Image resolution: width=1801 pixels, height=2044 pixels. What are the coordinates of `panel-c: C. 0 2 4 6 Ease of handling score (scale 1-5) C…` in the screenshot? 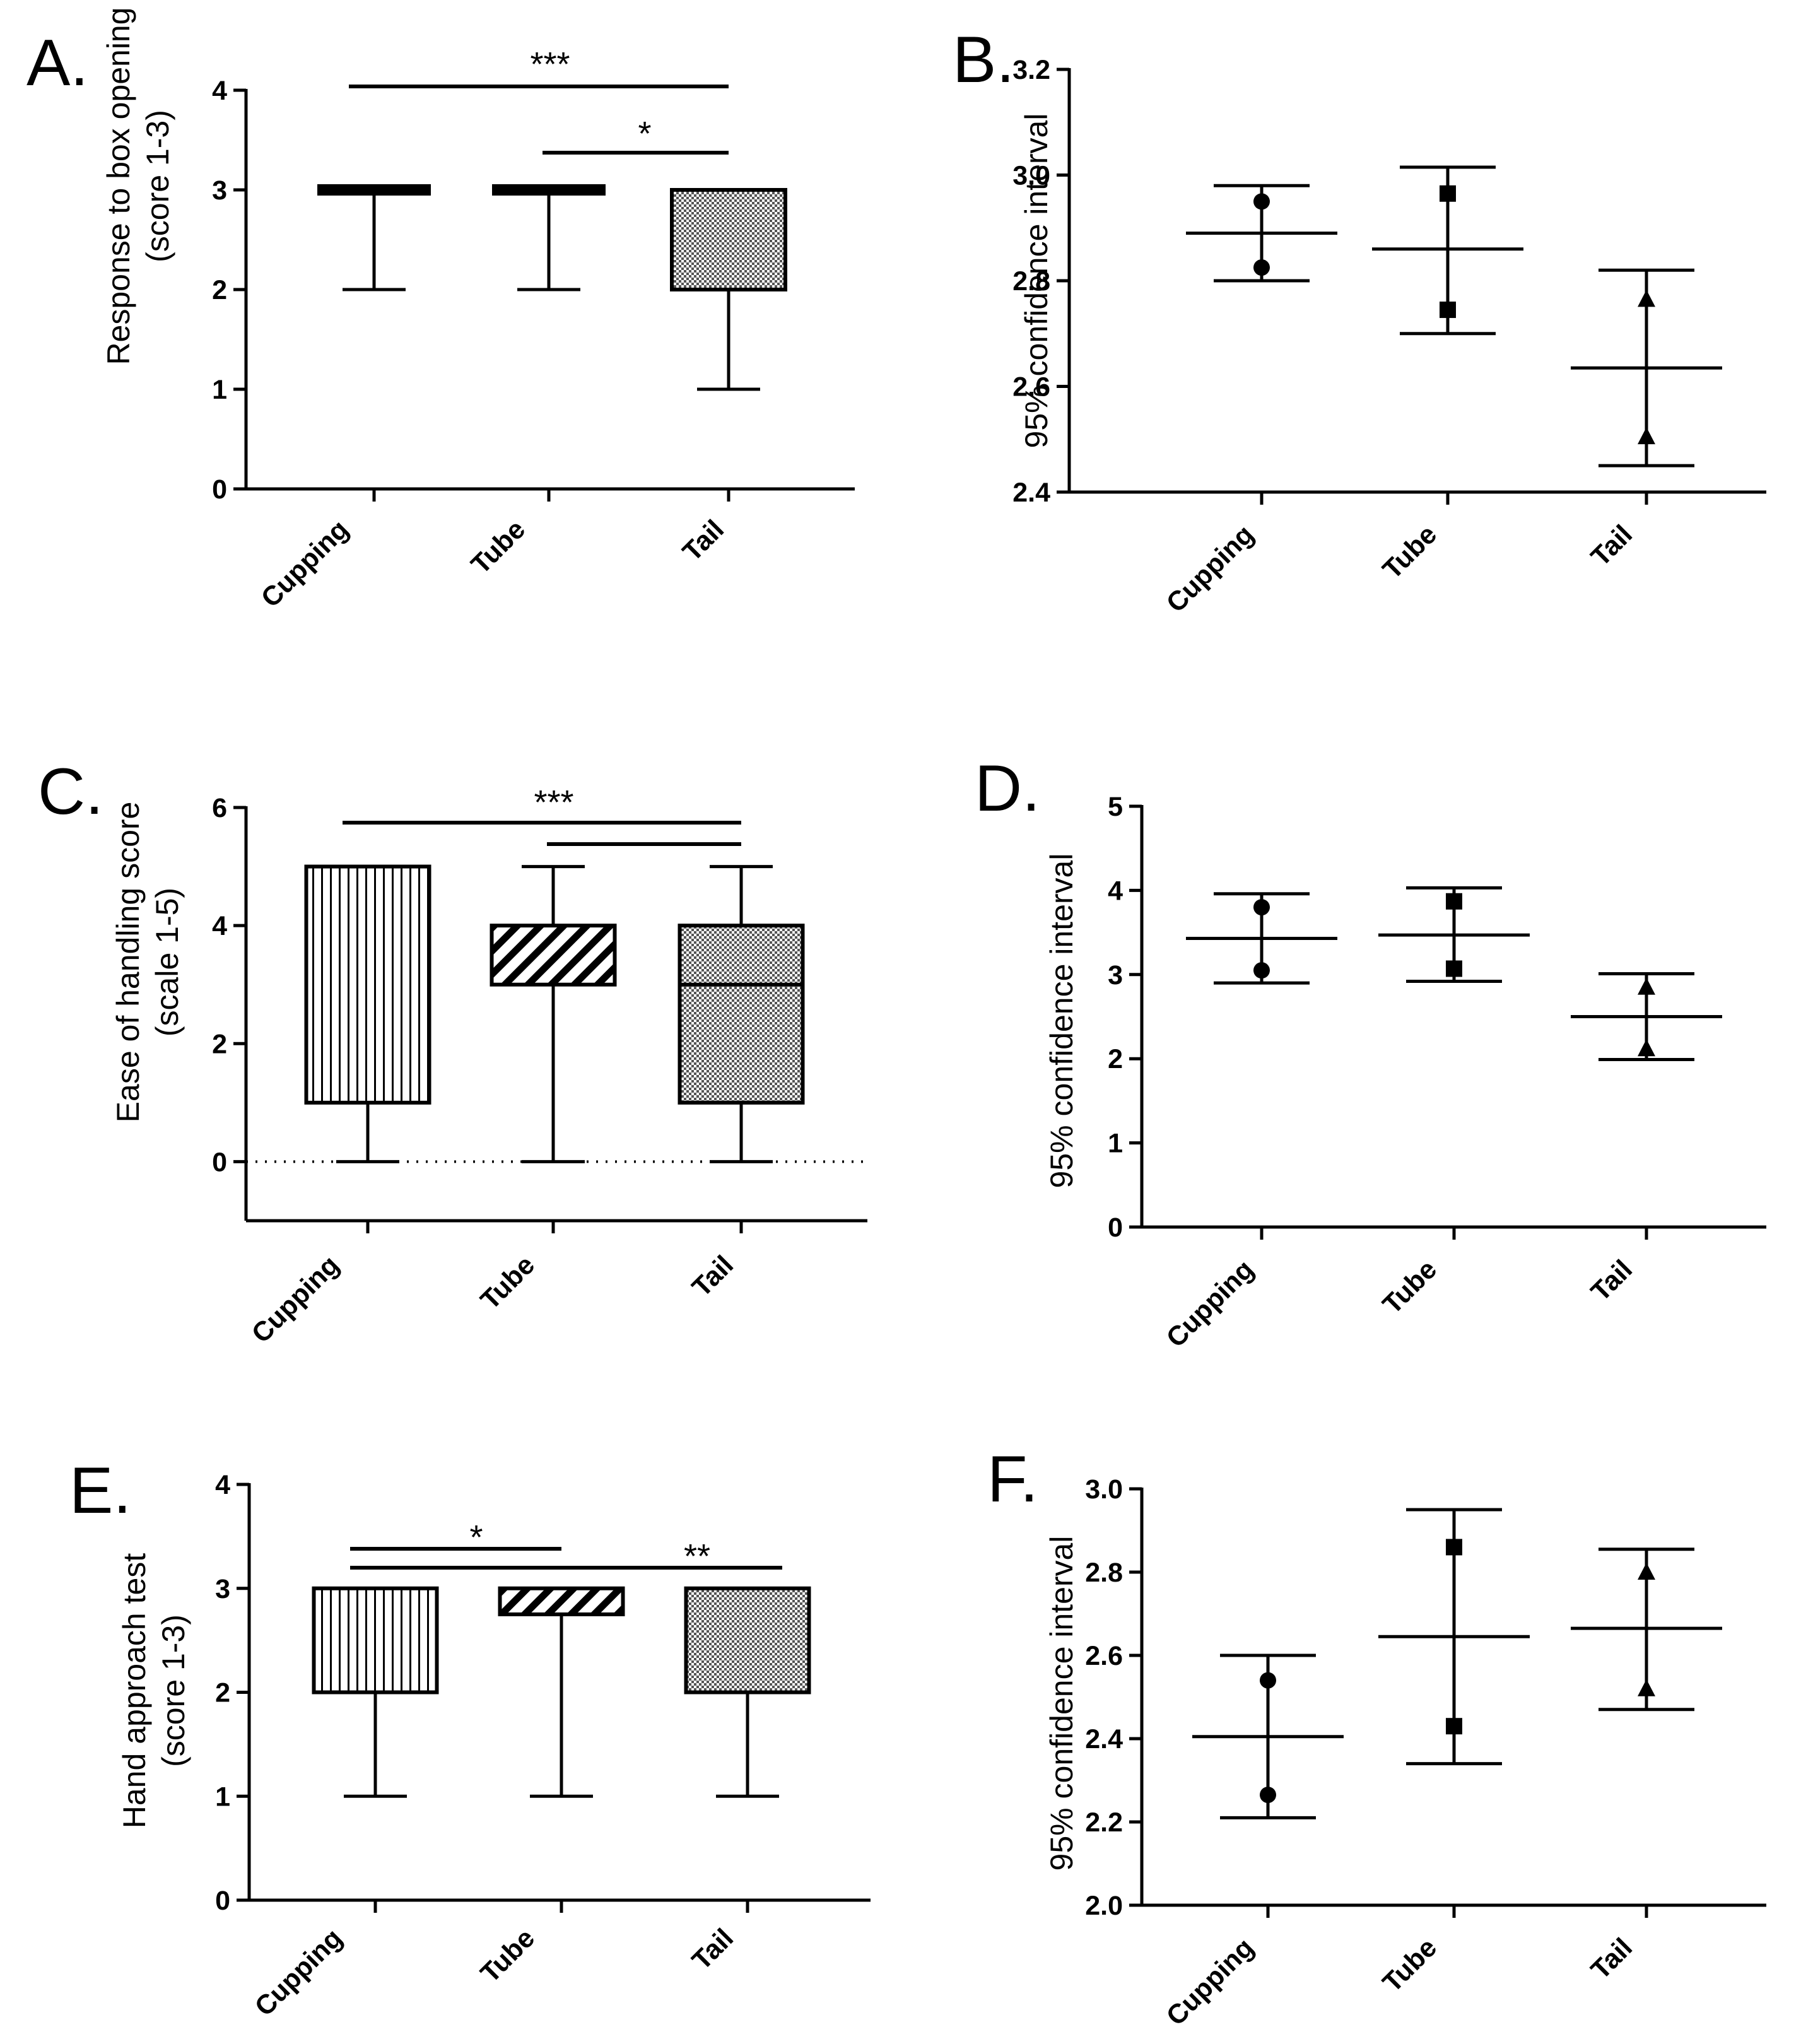 It's located at (452, 1052).